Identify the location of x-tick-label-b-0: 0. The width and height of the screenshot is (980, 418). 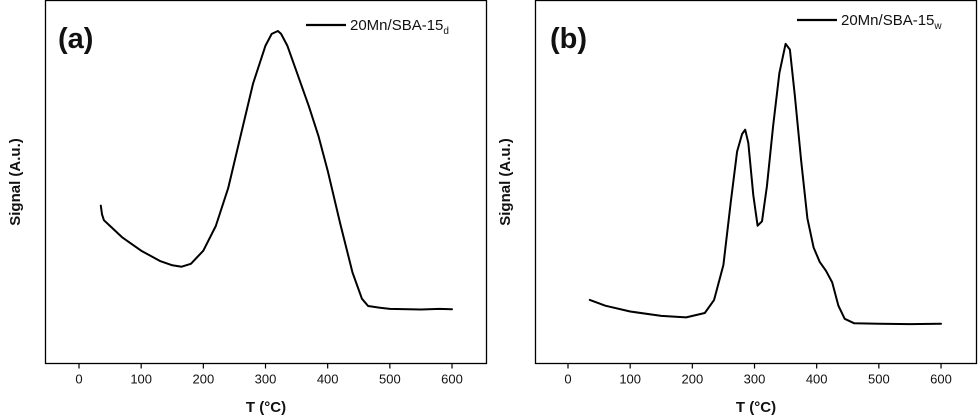
(567, 379).